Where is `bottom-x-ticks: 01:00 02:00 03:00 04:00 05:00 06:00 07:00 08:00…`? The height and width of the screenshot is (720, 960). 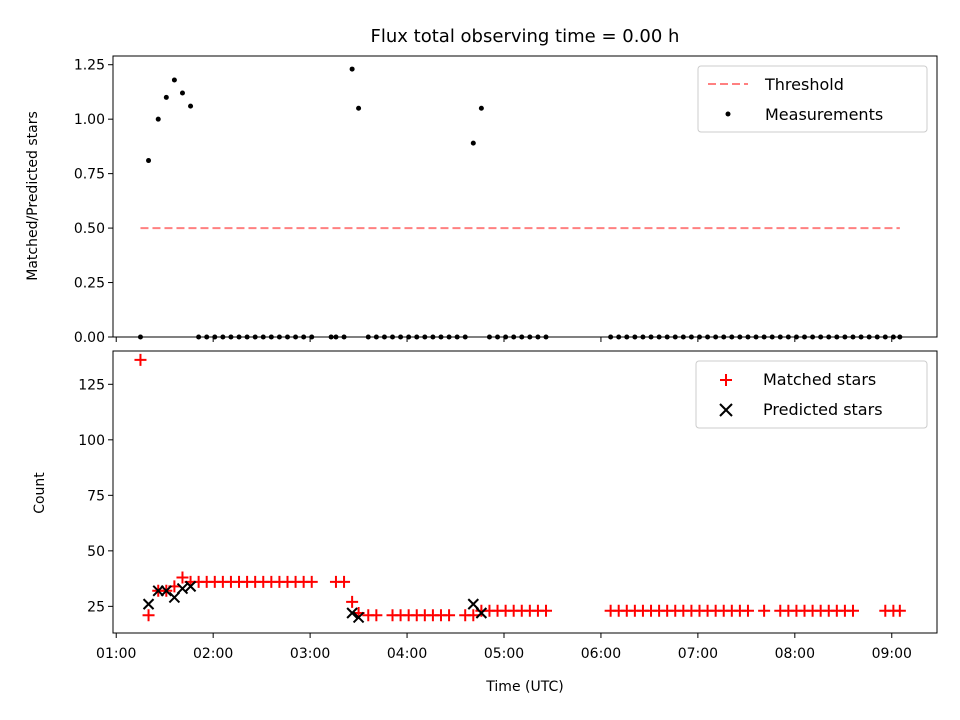 bottom-x-ticks: 01:00 02:00 03:00 04:00 05:00 06:00 07:00 08:00… is located at coordinates (504, 647).